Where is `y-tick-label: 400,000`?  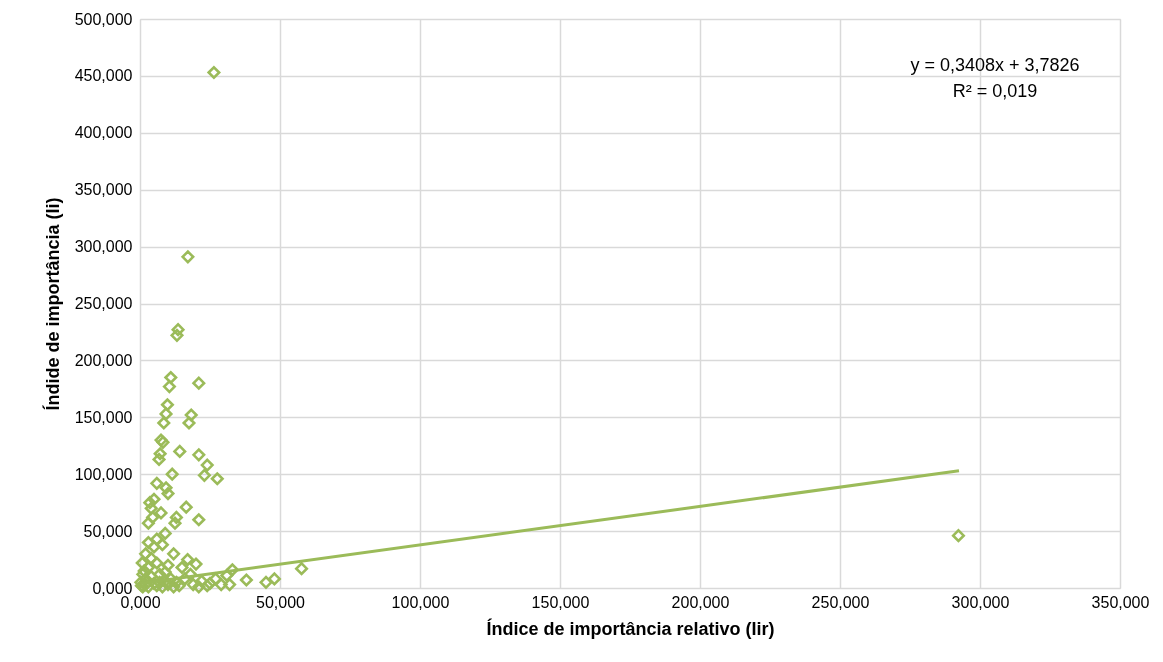 y-tick-label: 400,000 is located at coordinates (103, 133).